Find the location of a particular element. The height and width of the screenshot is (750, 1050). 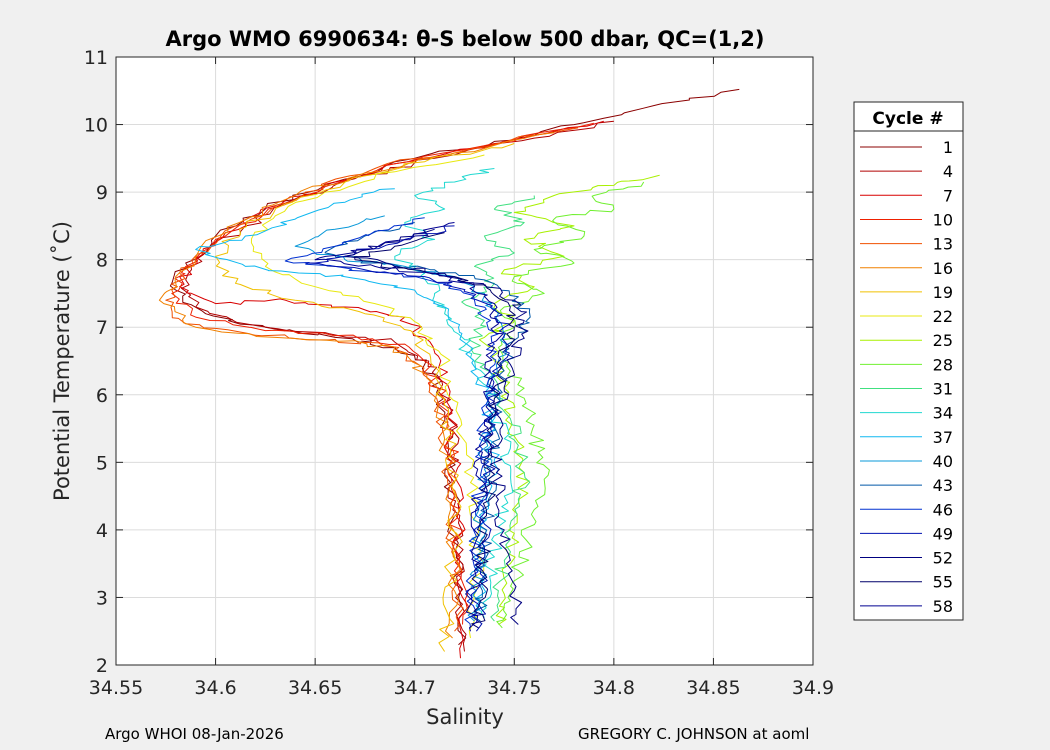

footer-left: Argo WHOI 08-Jan-2026 is located at coordinates (194, 734).